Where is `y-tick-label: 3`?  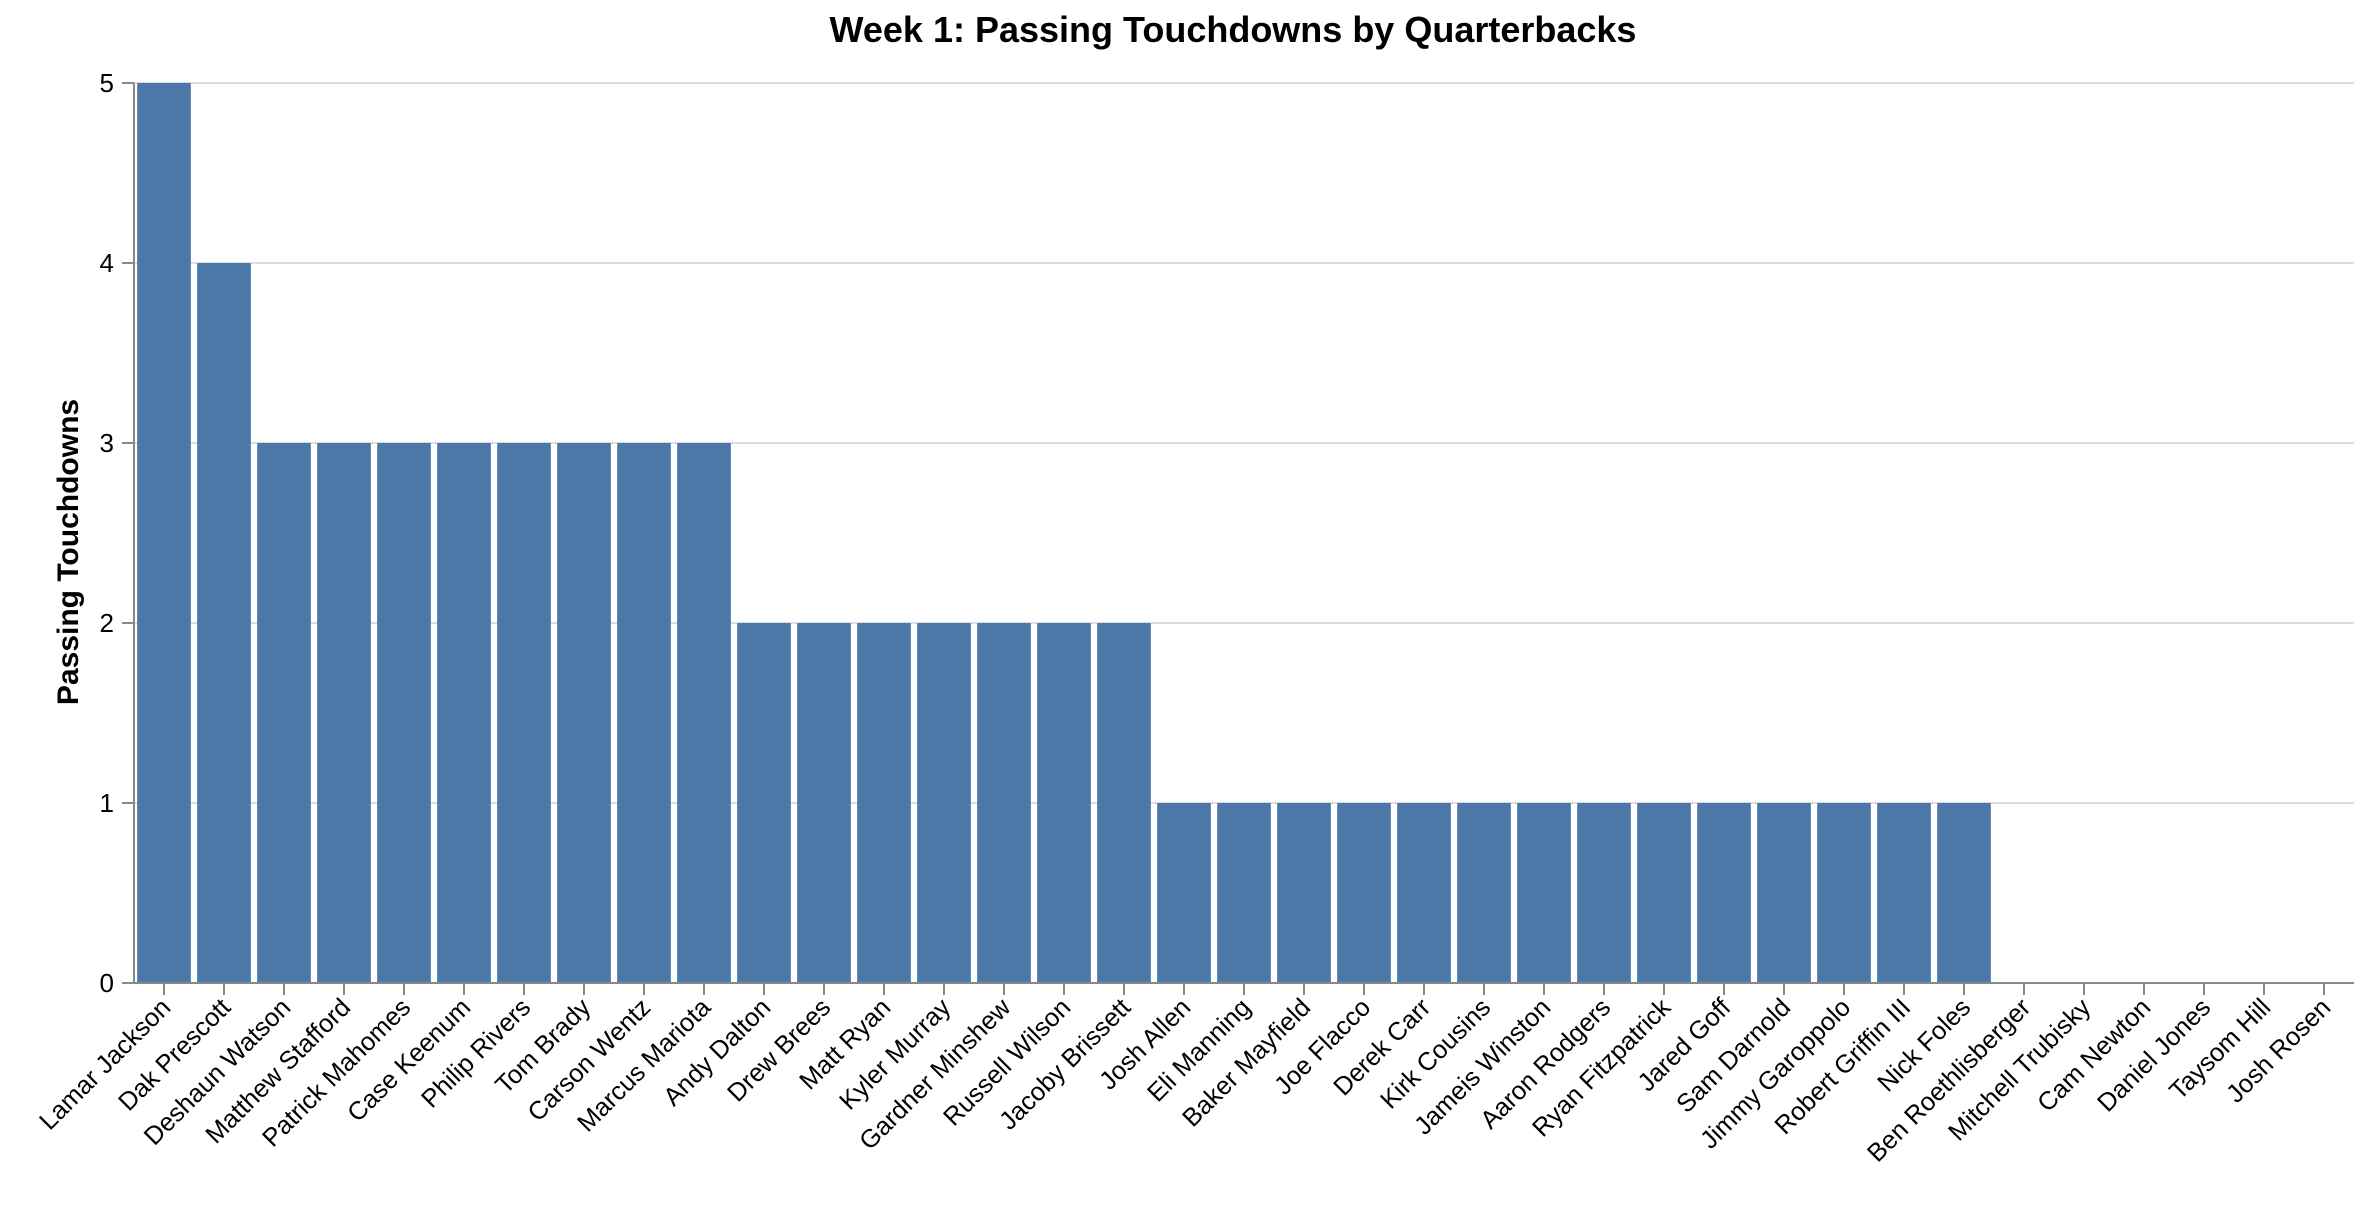
y-tick-label: 3 is located at coordinates (107, 443).